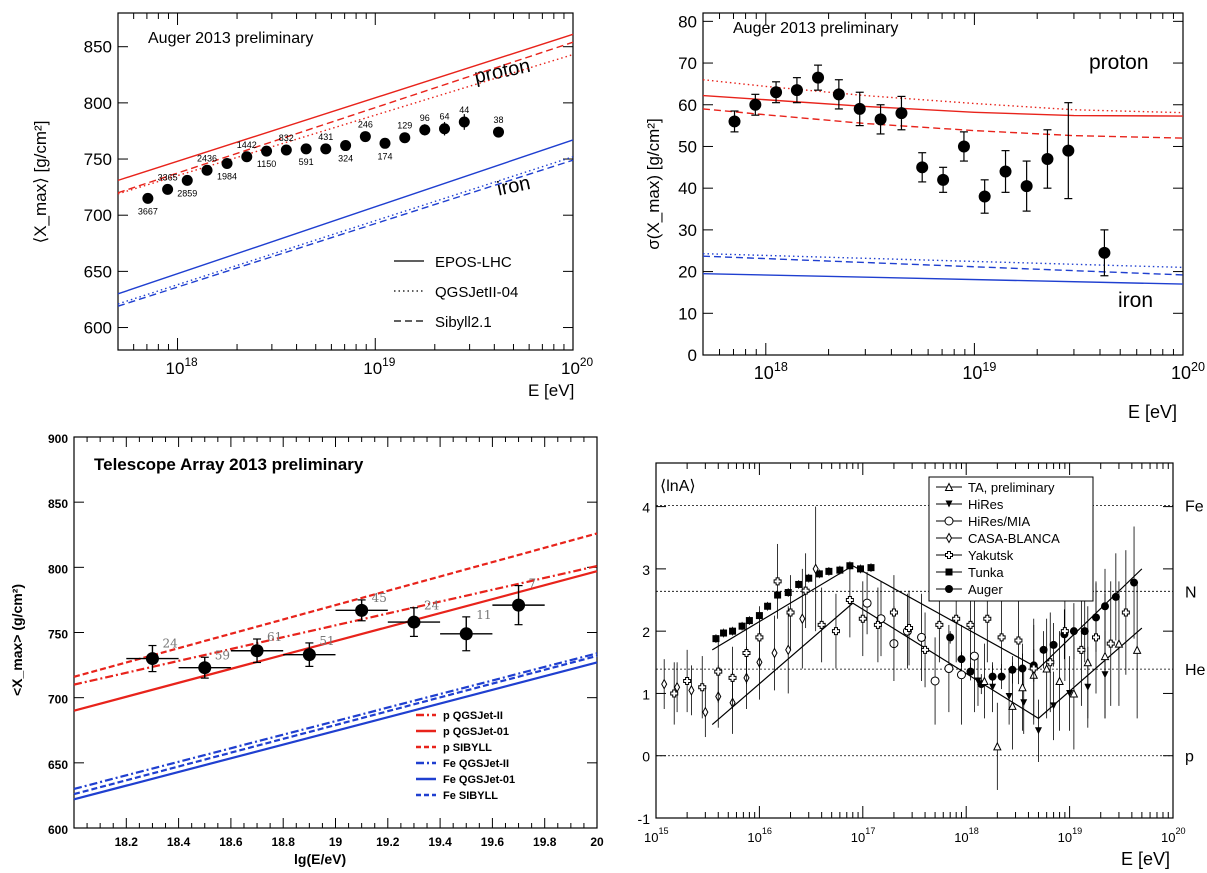 Image resolution: width=1207 pixels, height=873 pixels. I want to click on x-tick-label: 1020, so click(1173, 835).